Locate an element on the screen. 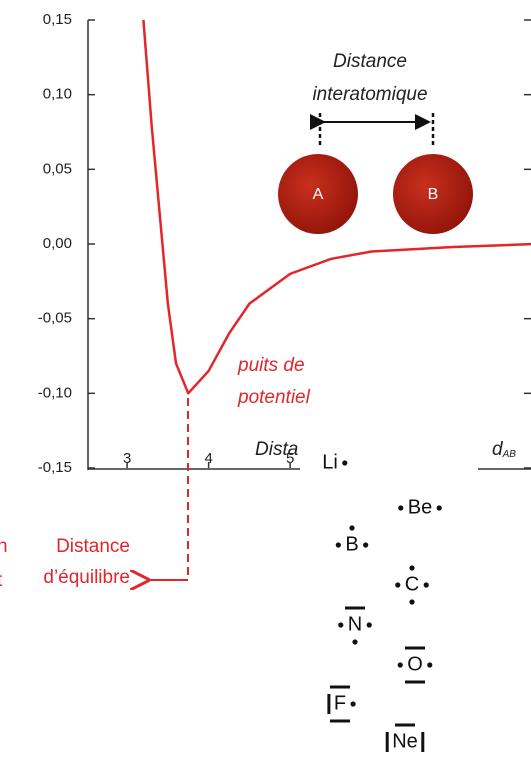  y-tick-label: 0,15 is located at coordinates (57, 19).